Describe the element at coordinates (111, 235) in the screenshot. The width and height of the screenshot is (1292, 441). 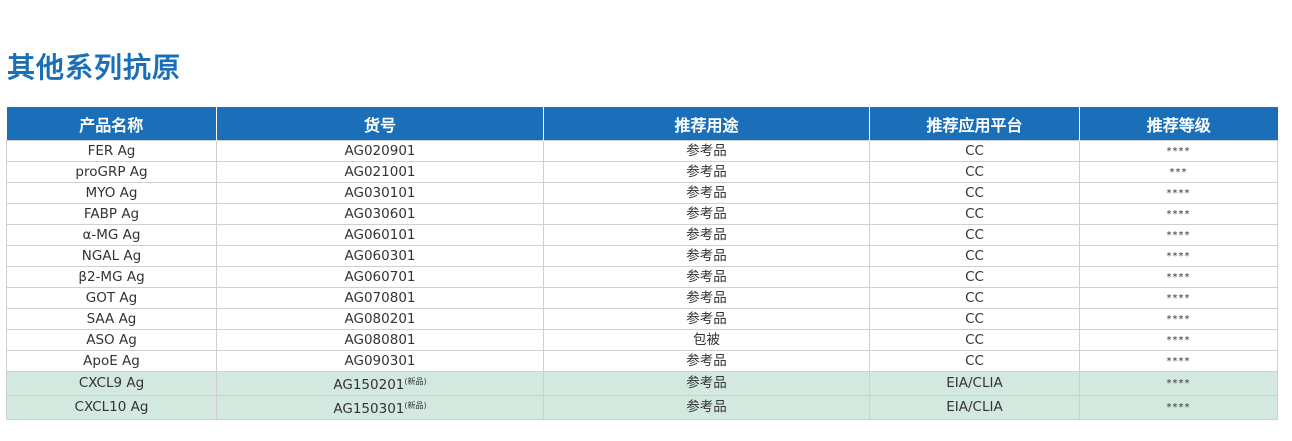
I see `cell-product-name: α-MG Ag` at that location.